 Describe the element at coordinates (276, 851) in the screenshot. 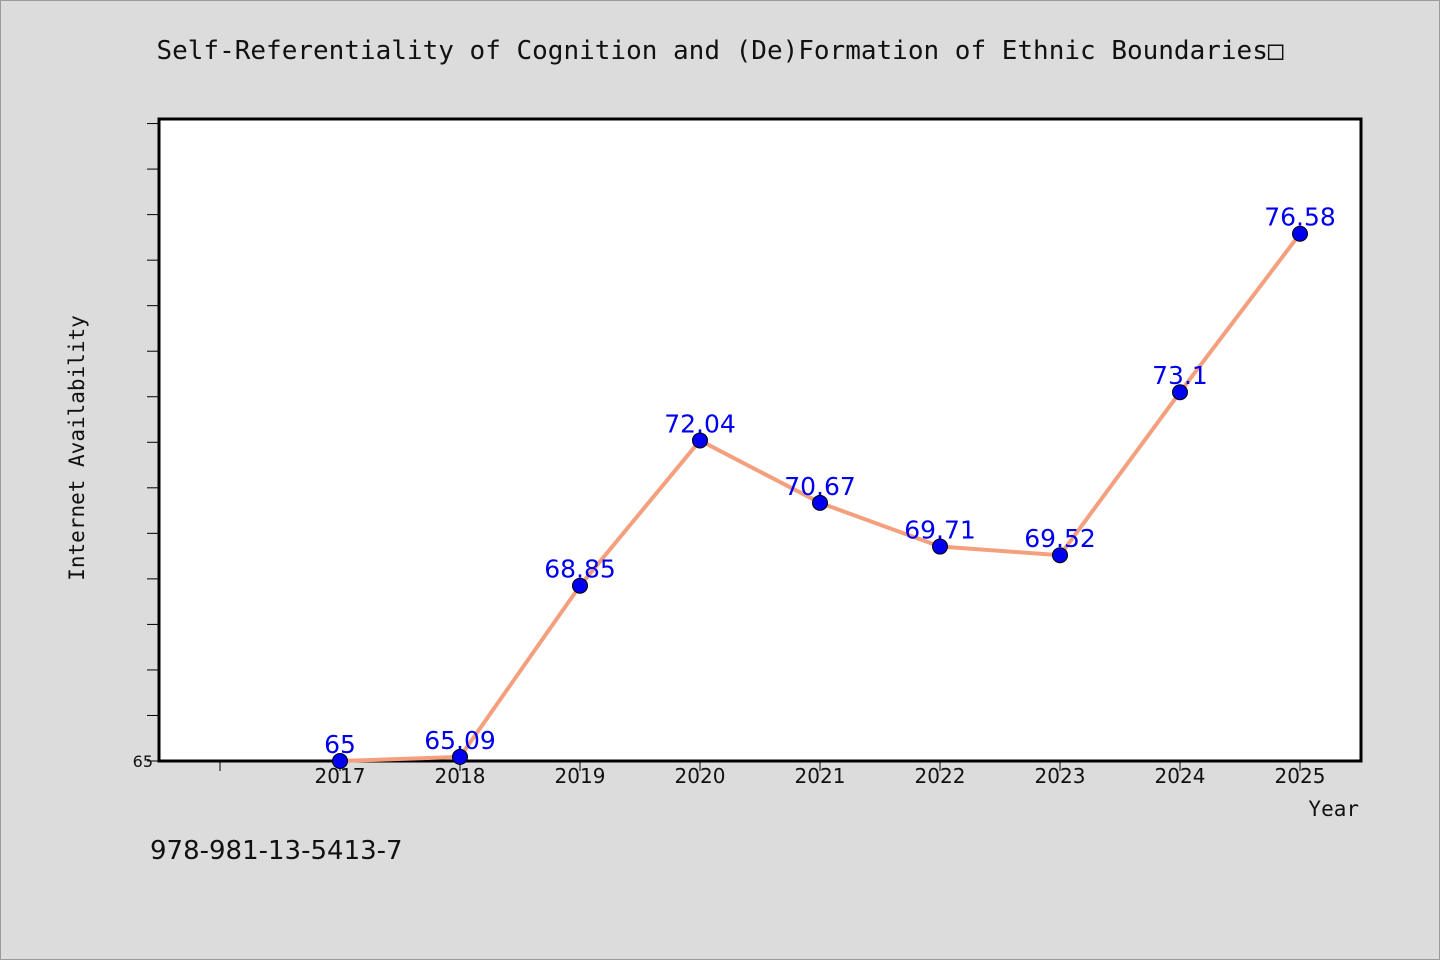

I see `isbn-text: 978-981-13-5413-7` at that location.